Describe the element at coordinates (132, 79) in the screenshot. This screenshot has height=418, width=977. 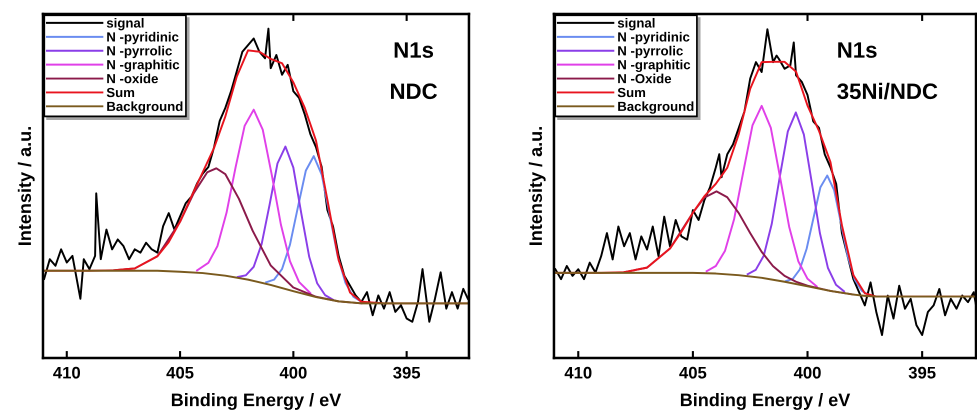
I see `legend-label: N -oxide` at that location.